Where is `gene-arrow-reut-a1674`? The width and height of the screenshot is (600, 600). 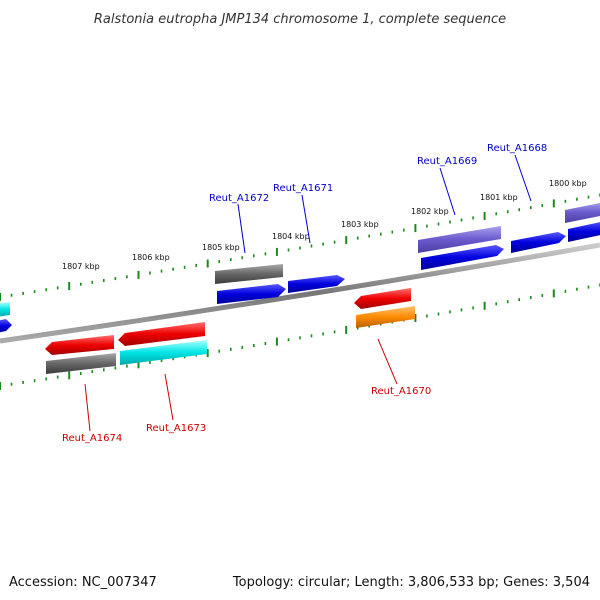 gene-arrow-reut-a1674 is located at coordinates (79, 345).